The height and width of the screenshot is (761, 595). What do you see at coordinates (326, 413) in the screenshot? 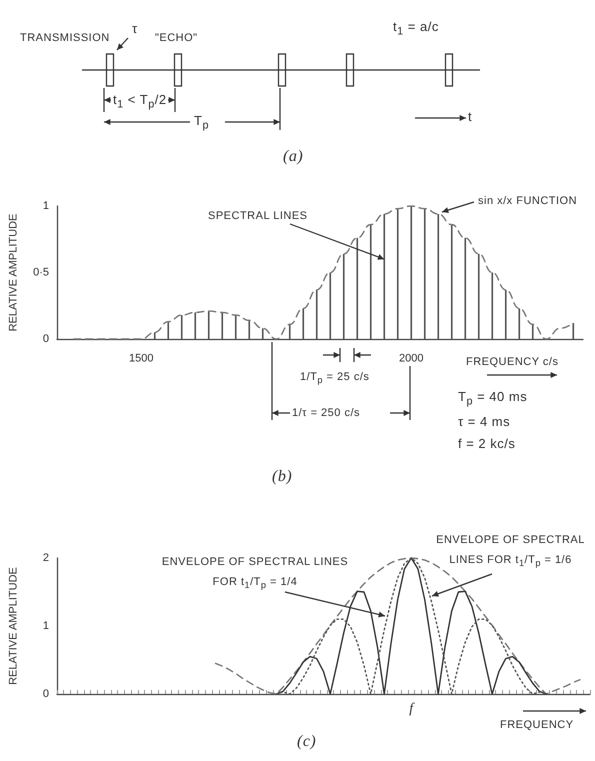
I see `text: 1/τ = 250 c/s` at bounding box center [326, 413].